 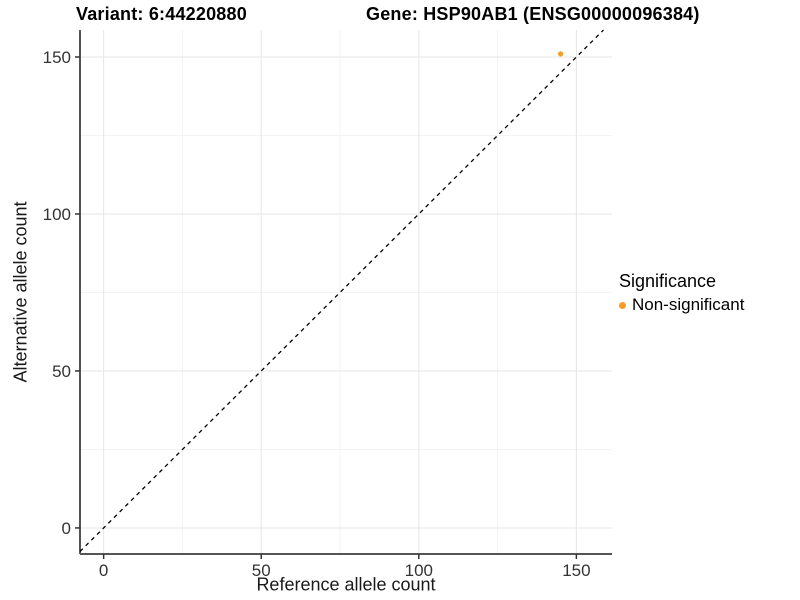 I want to click on y-axis-title: Alternative allele count, so click(x=20, y=292).